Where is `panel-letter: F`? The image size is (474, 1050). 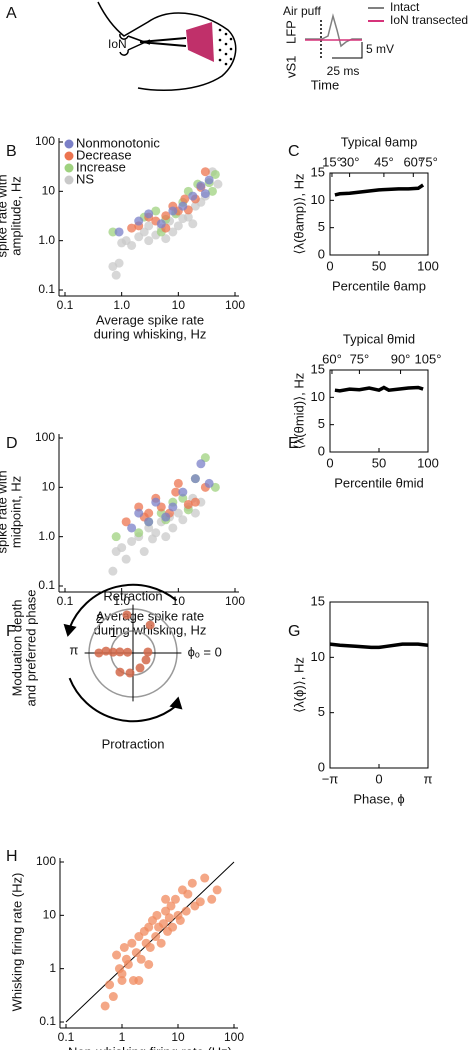
panel-letter: F is located at coordinates (11, 631).